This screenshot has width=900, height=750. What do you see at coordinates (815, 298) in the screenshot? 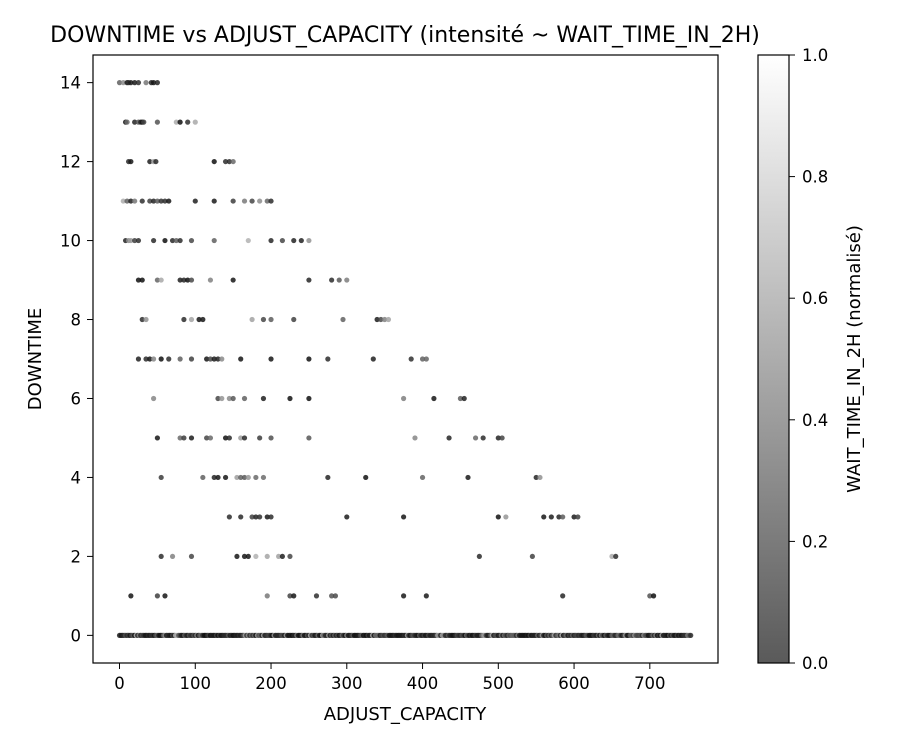
I see `colorbar-tick-label: 0.6` at bounding box center [815, 298].